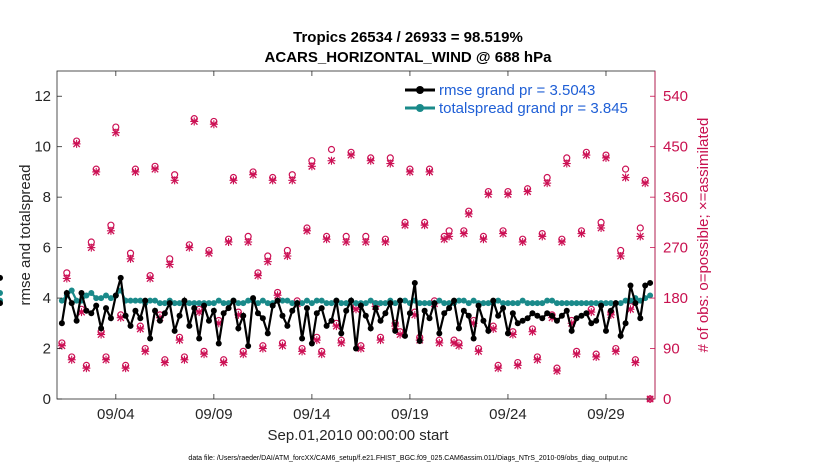 This screenshot has width=830, height=470. I want to click on legend-rmse-marker, so click(420, 90).